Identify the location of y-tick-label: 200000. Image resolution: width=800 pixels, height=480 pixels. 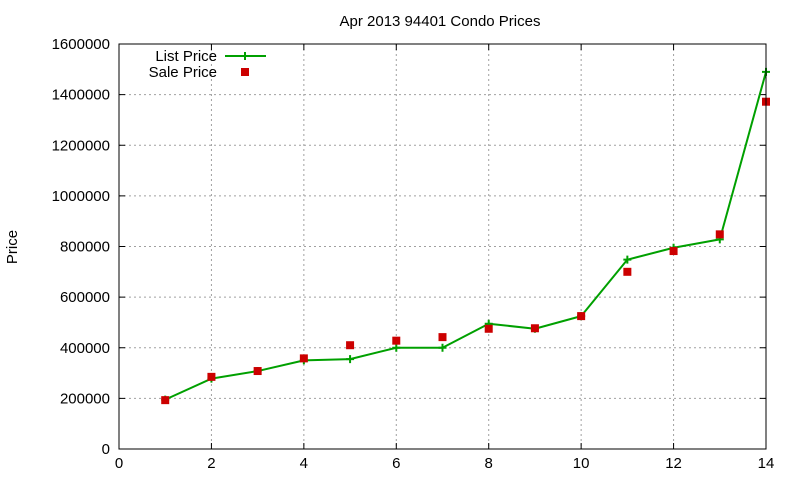
(85, 398).